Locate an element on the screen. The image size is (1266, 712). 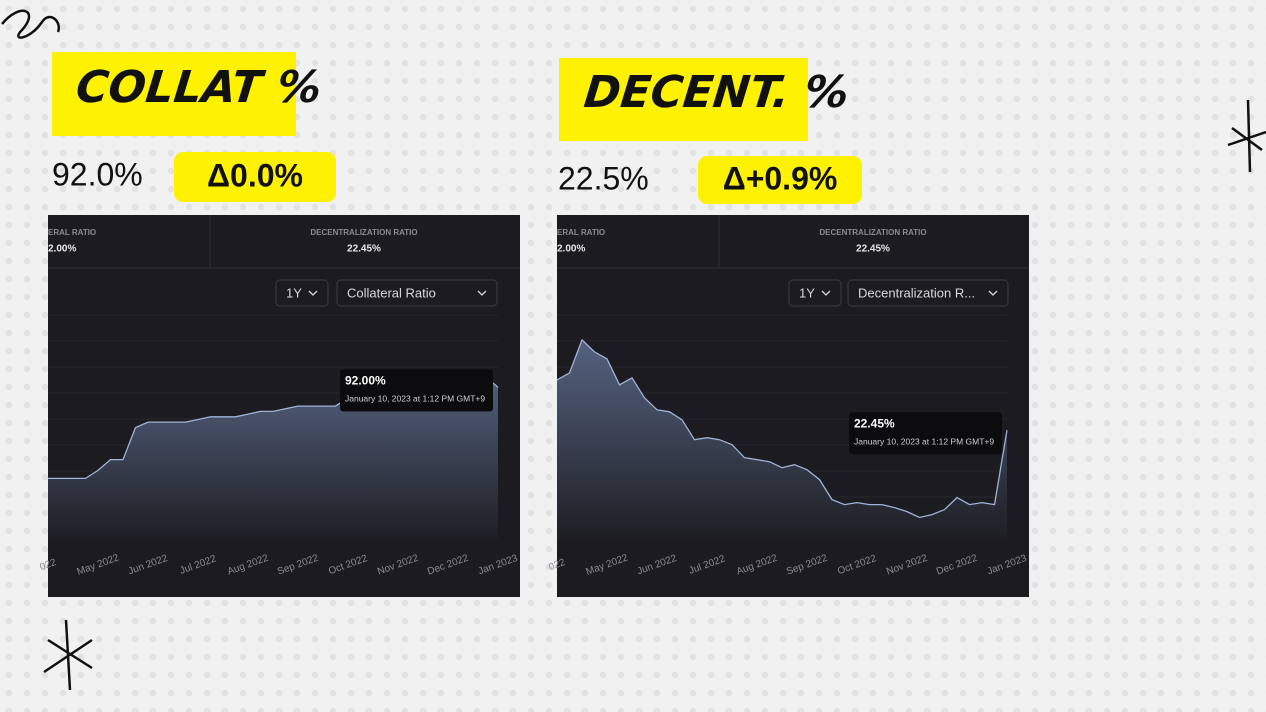
current-value: 92.0% is located at coordinates (97, 174).